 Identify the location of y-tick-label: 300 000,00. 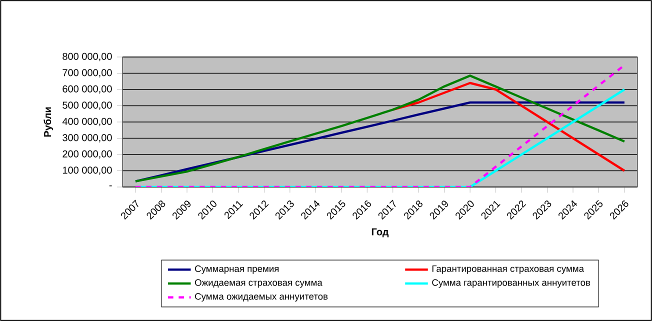
(87, 138).